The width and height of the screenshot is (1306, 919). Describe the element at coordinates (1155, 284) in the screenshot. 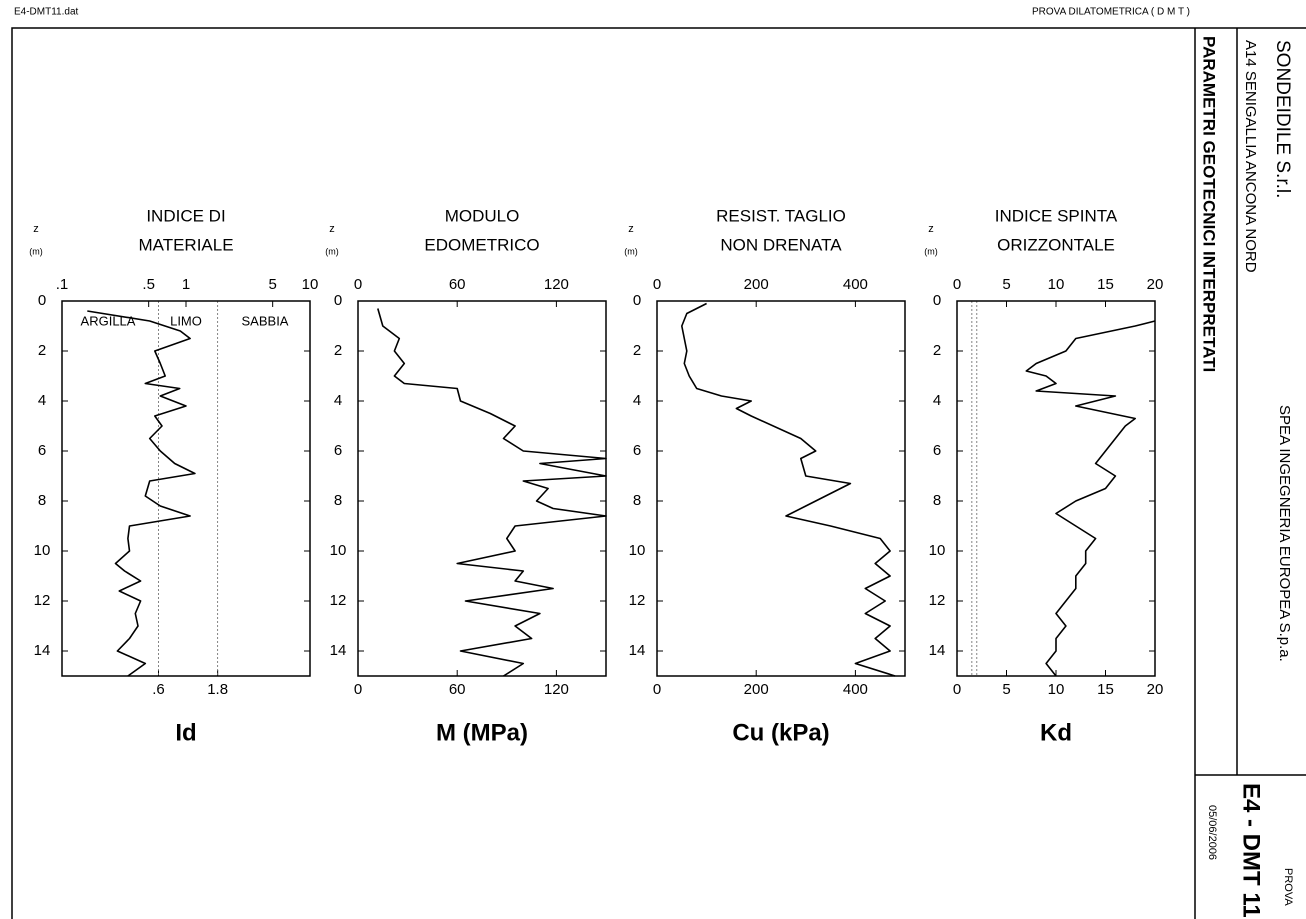

I see `x-tick-label: 20` at that location.